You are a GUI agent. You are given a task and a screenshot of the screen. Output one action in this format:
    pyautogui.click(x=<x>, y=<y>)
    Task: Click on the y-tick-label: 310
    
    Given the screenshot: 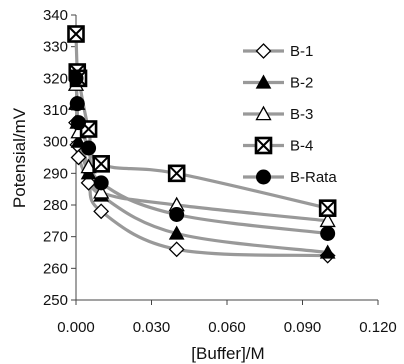 What is the action you would take?
    pyautogui.click(x=55, y=110)
    